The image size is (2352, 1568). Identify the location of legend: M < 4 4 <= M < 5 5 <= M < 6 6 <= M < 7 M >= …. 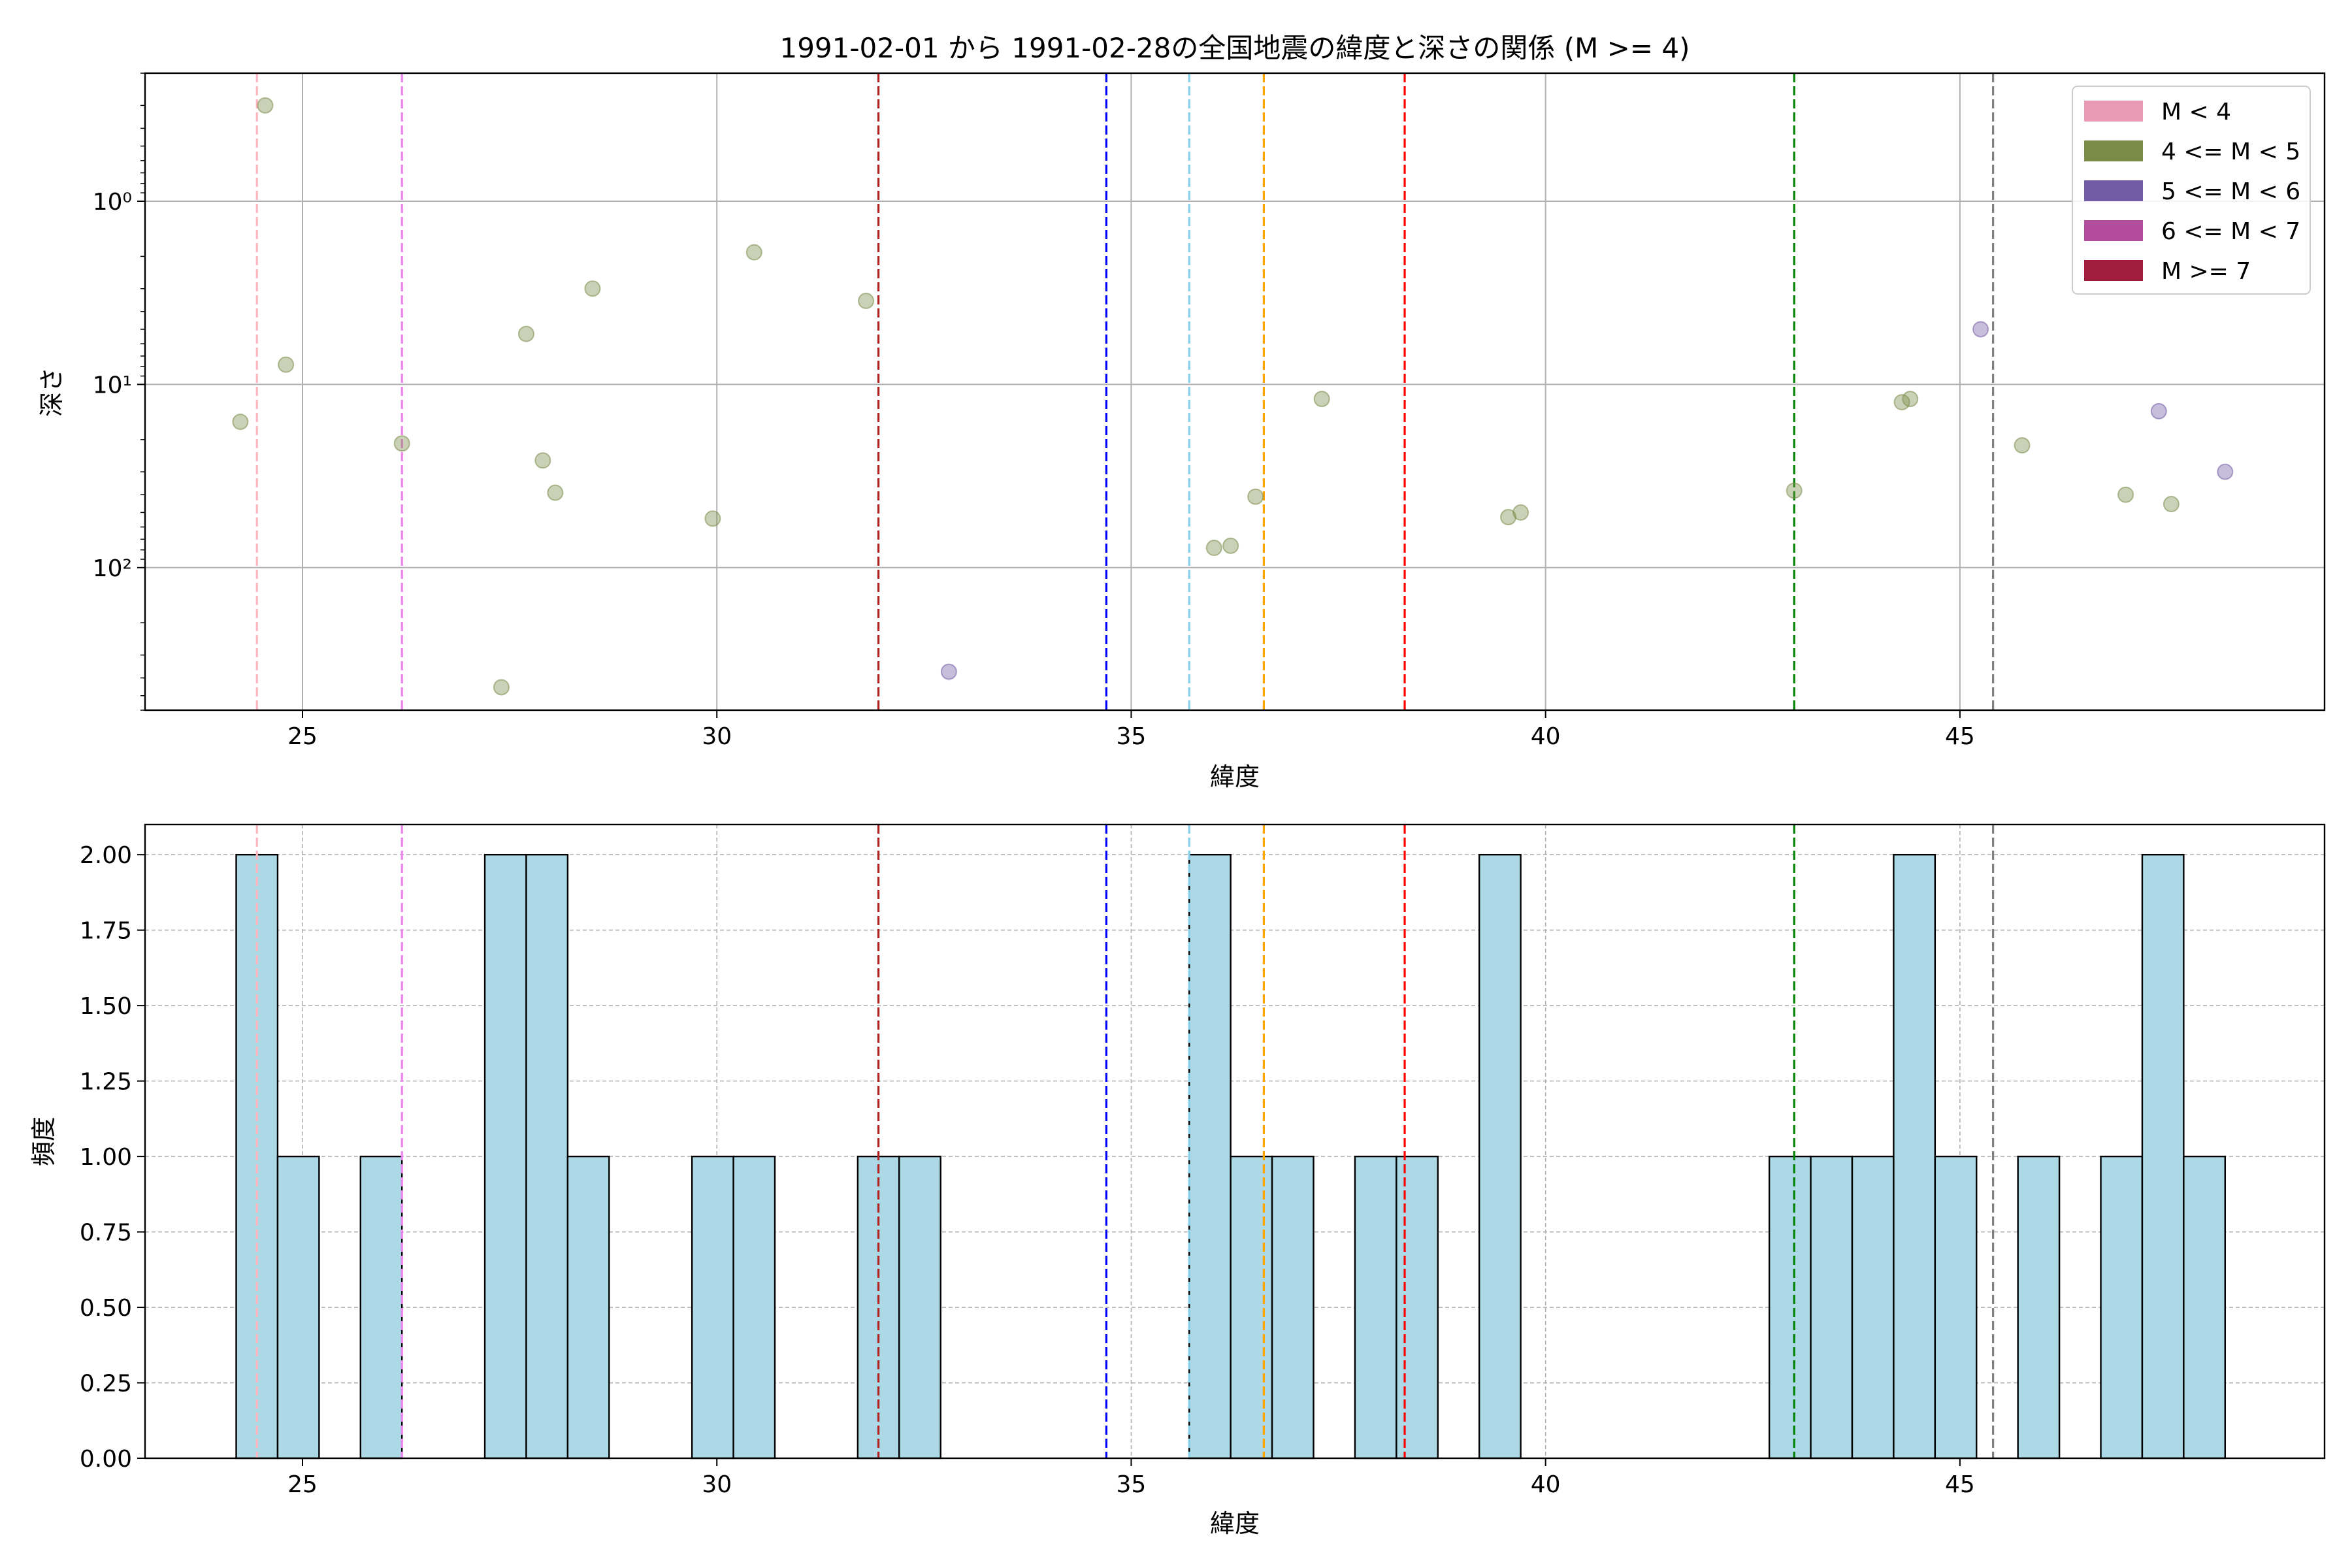
(2191, 190).